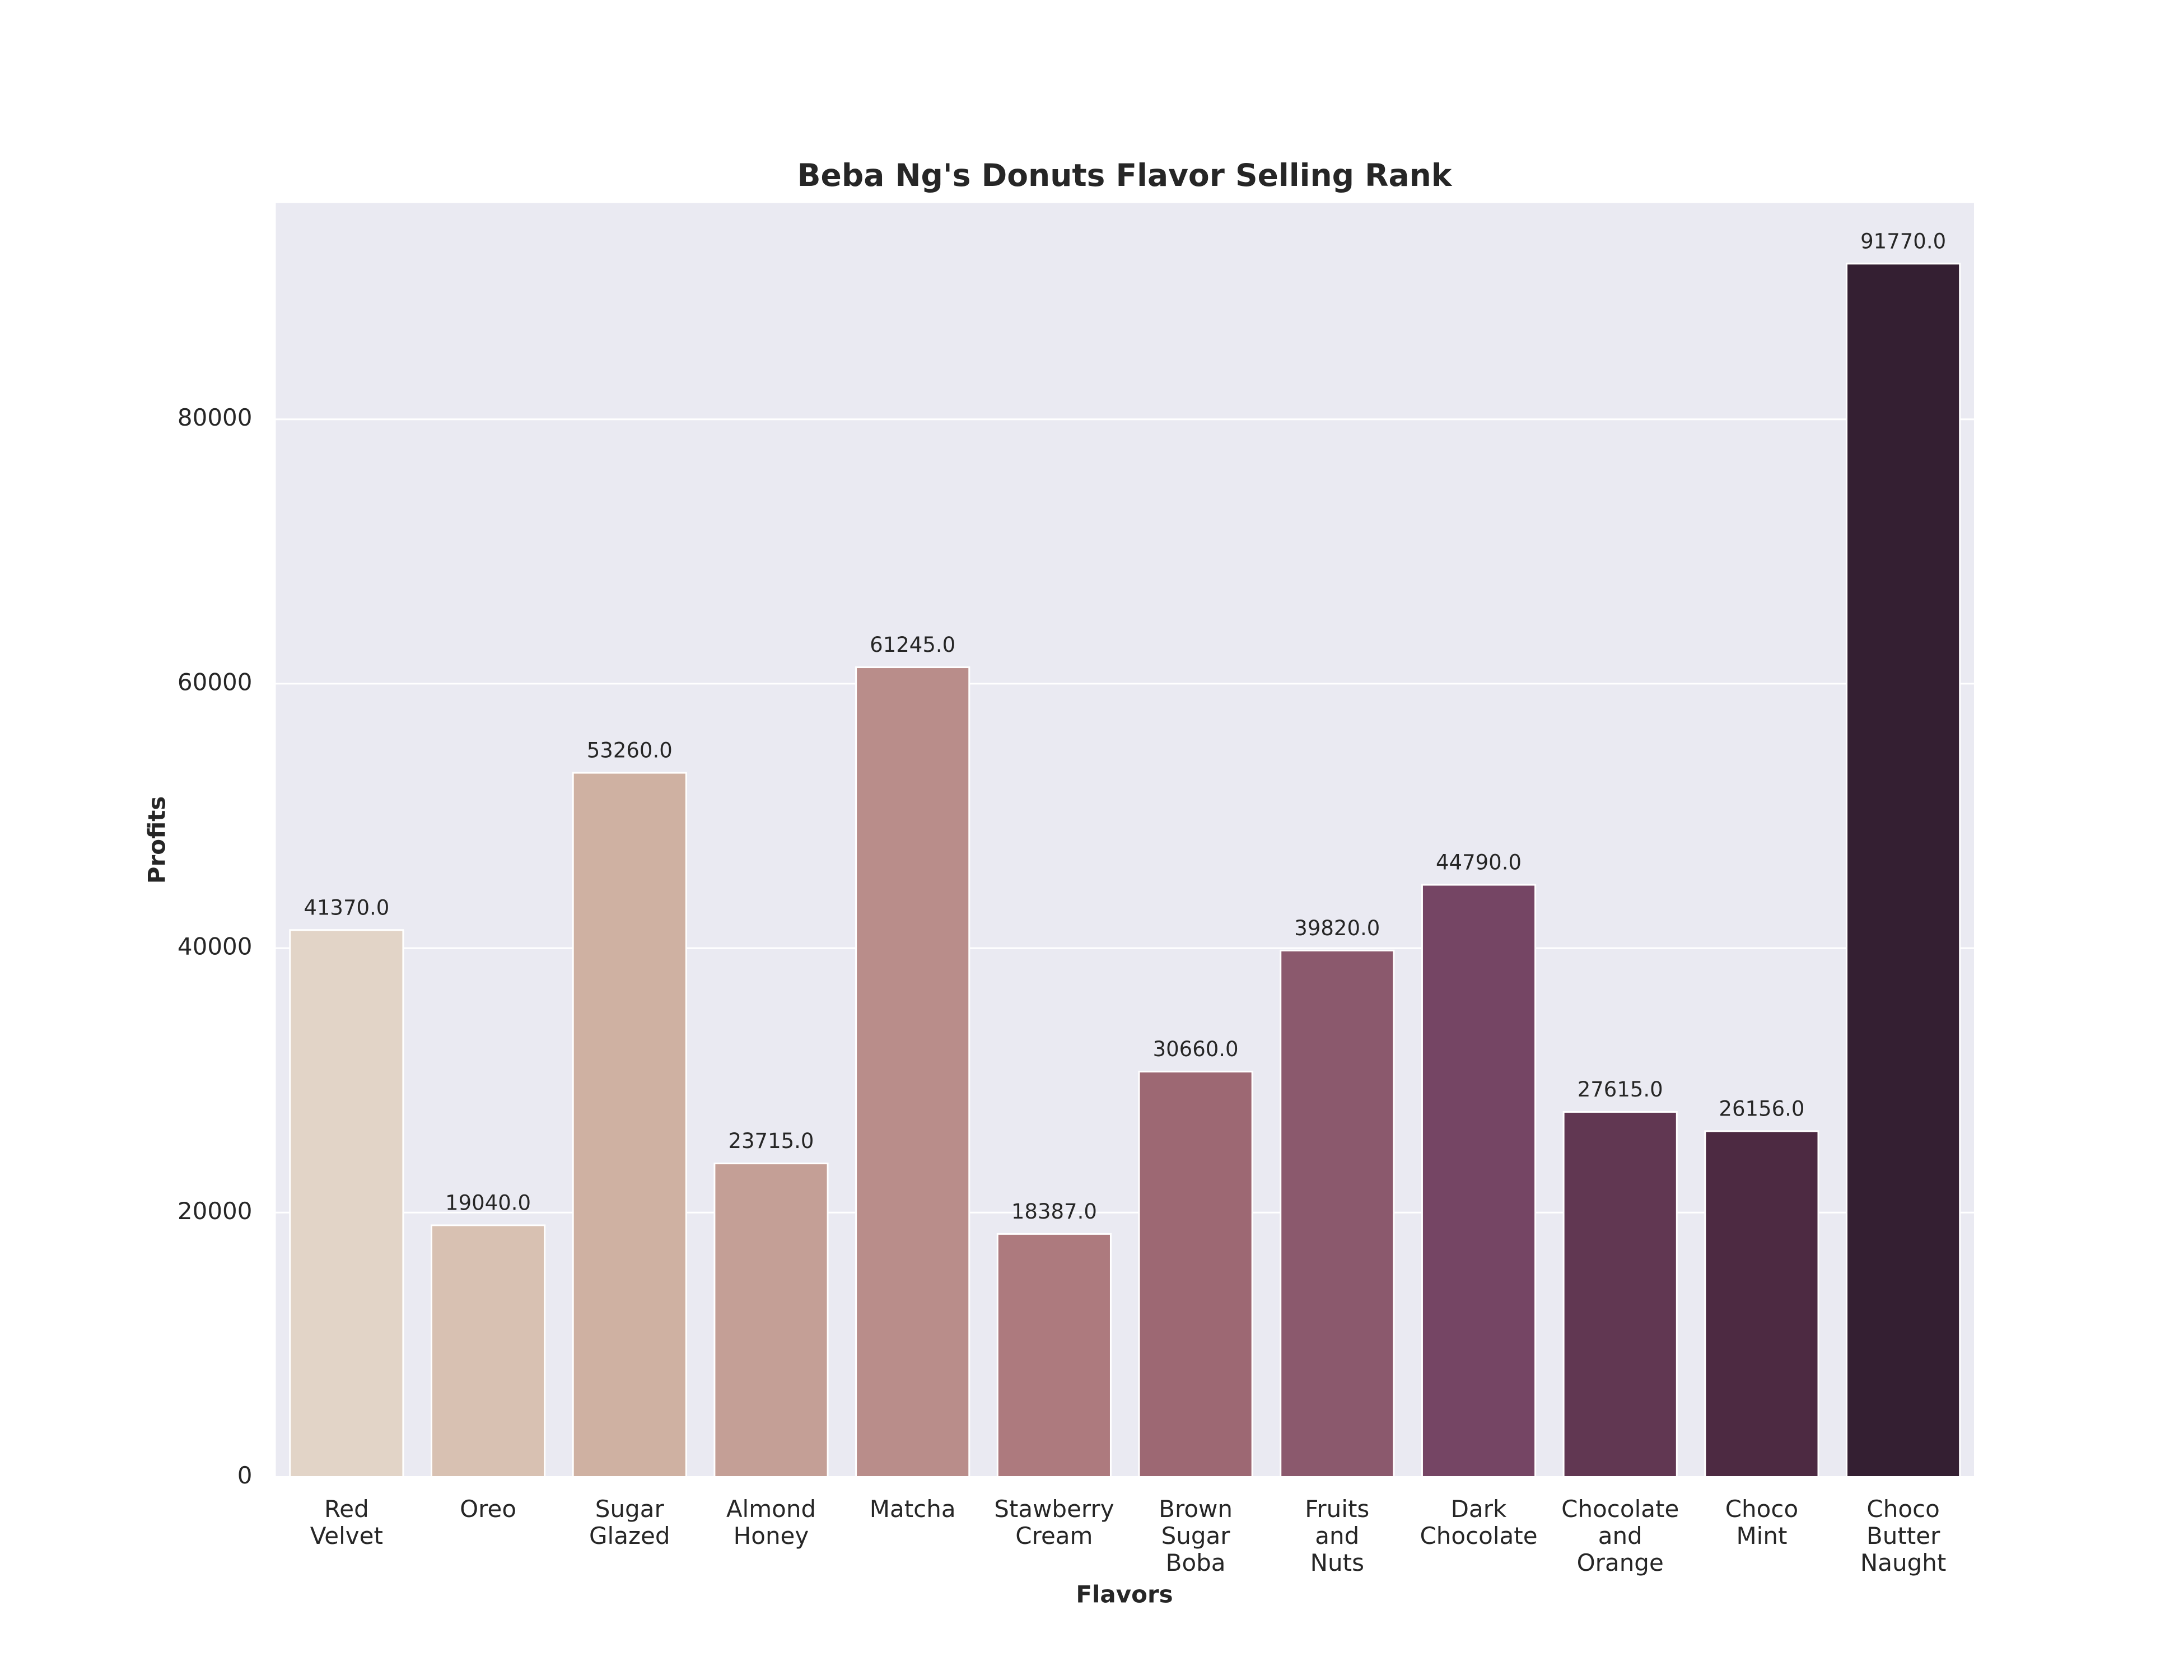 The width and height of the screenshot is (2184, 1680). Describe the element at coordinates (1621, 1090) in the screenshot. I see `value-label: 27615.0` at that location.